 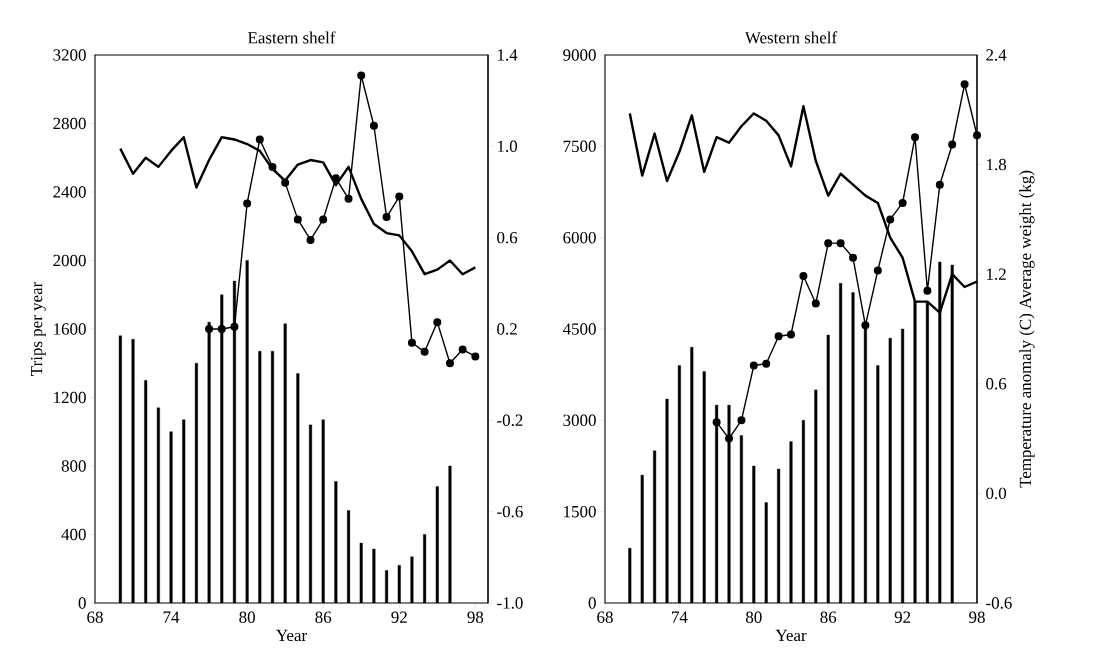 What do you see at coordinates (579, 237) in the screenshot?
I see `y-tick-label: 6000` at bounding box center [579, 237].